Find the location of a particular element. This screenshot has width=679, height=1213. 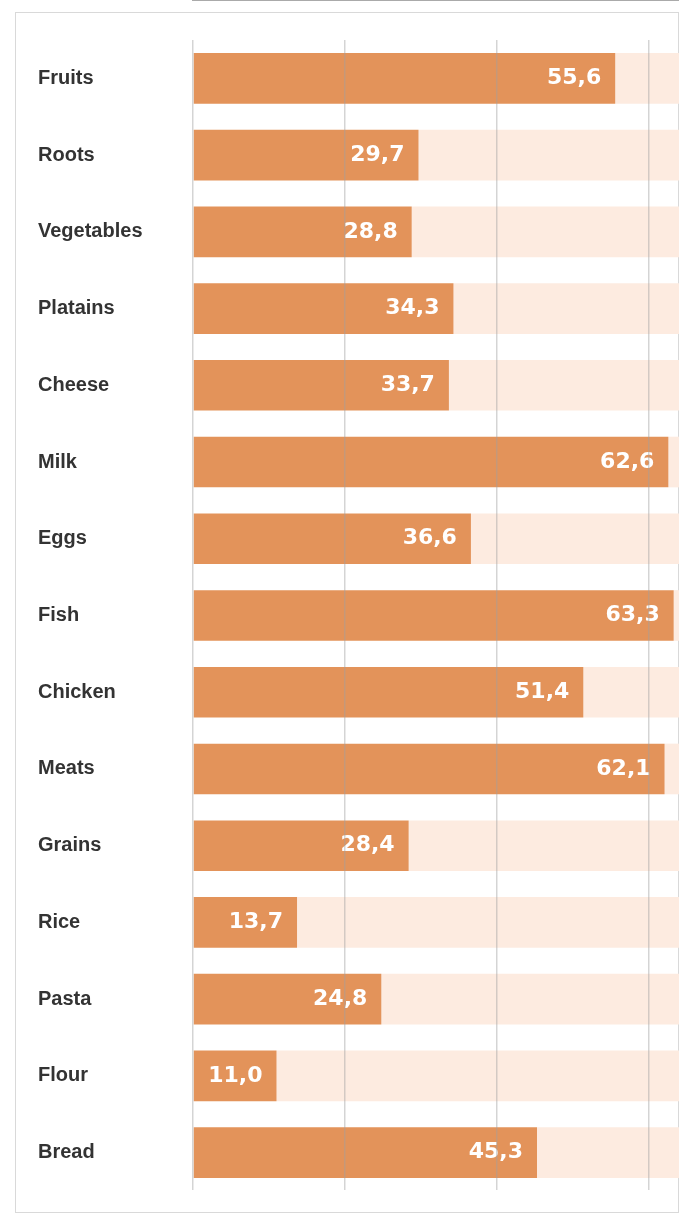

data-label: 28,8 is located at coordinates (370, 230).